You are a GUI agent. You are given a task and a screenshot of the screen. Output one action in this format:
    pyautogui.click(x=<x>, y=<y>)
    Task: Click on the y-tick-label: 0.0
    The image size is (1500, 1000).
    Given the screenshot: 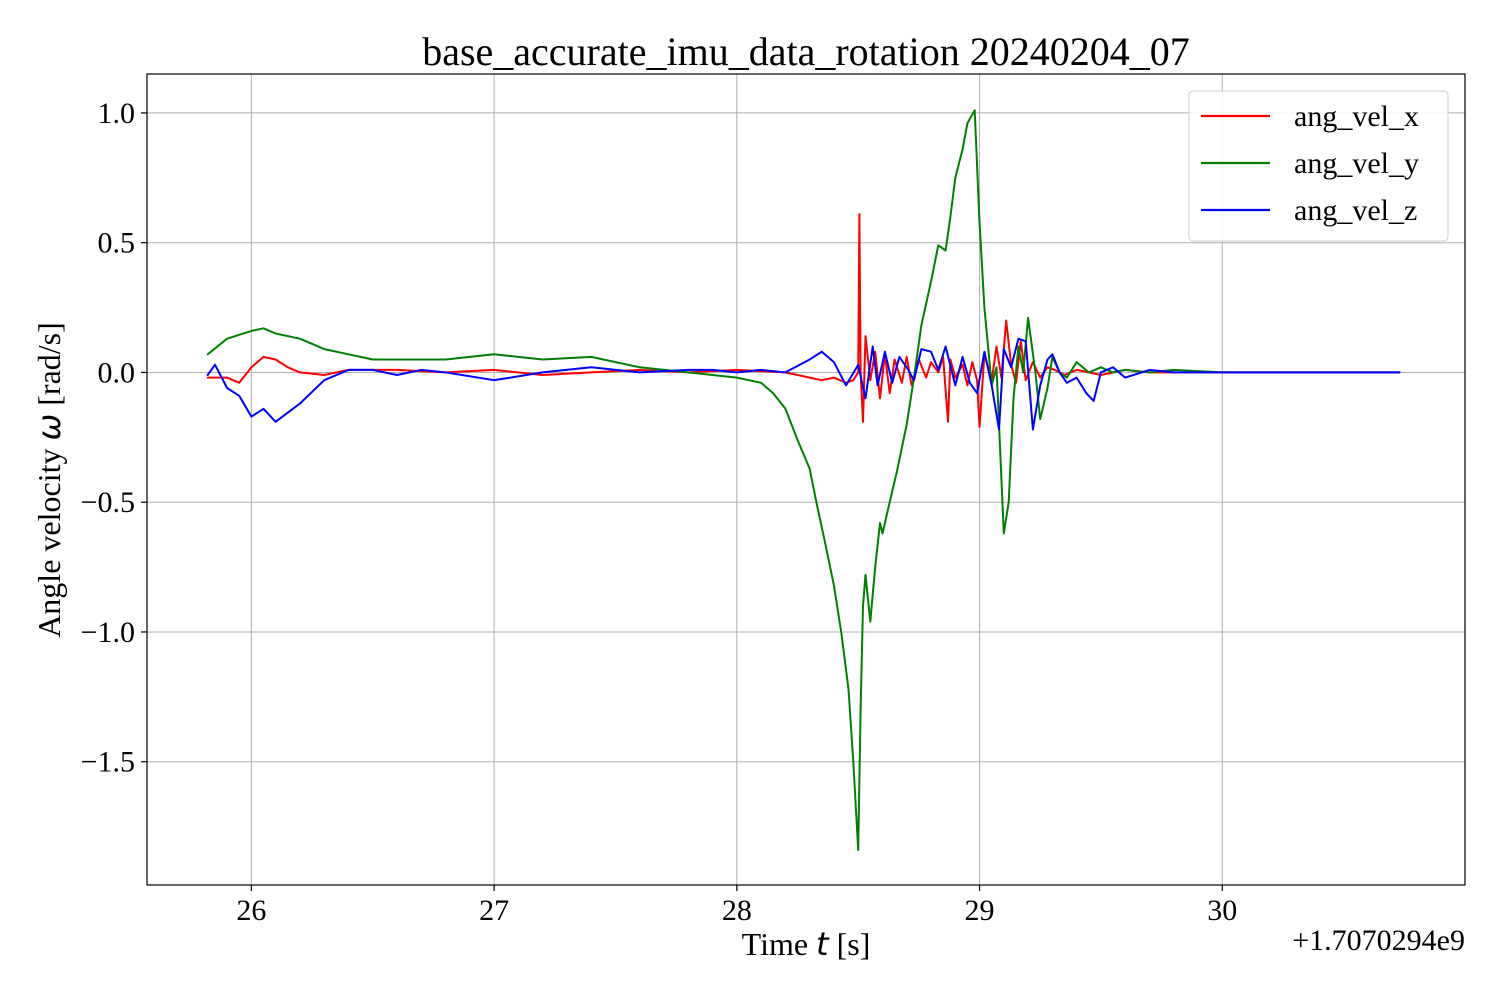 What is the action you would take?
    pyautogui.click(x=117, y=372)
    